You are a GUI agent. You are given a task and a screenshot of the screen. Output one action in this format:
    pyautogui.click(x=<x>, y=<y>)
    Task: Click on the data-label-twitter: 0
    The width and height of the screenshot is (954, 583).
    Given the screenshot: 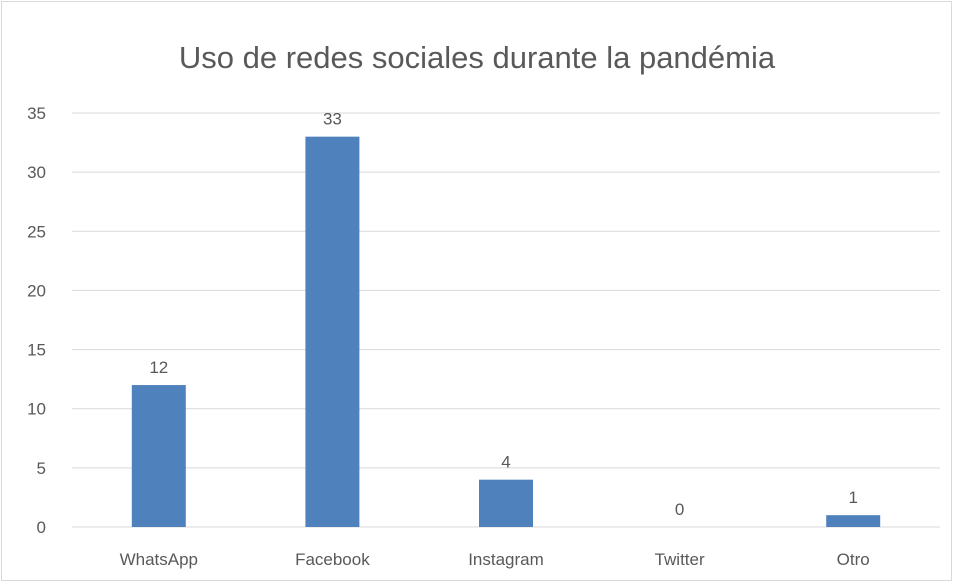 What is the action you would take?
    pyautogui.click(x=679, y=509)
    